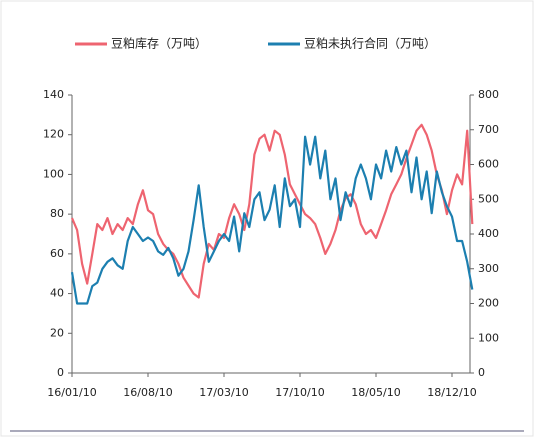  What do you see at coordinates (57, 332) in the screenshot?
I see `y-tick-label: 20` at bounding box center [57, 332].